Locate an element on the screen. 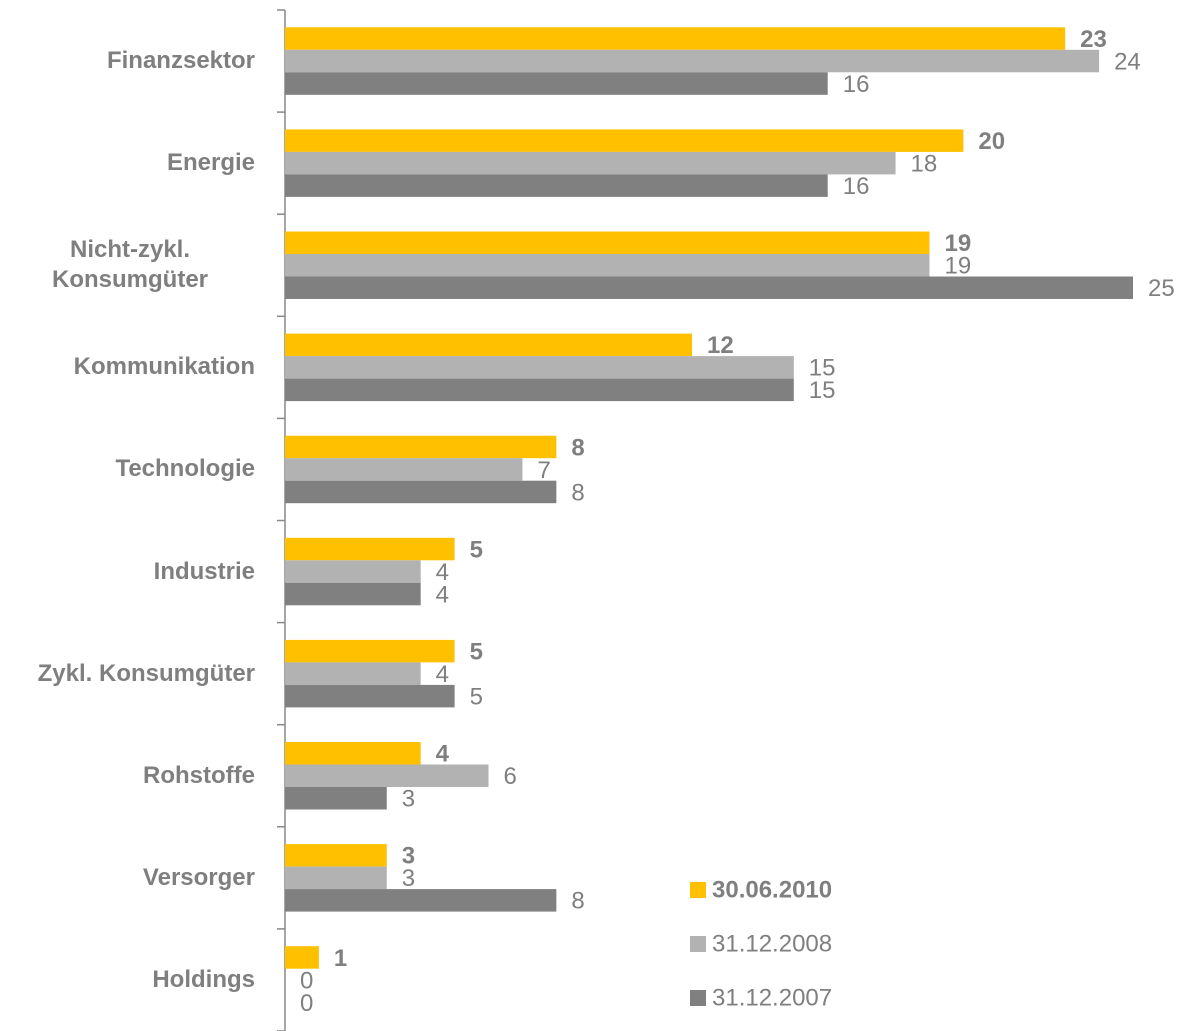 The width and height of the screenshot is (1186, 1031). category-label: Zykl. Konsumgüter is located at coordinates (146, 673).